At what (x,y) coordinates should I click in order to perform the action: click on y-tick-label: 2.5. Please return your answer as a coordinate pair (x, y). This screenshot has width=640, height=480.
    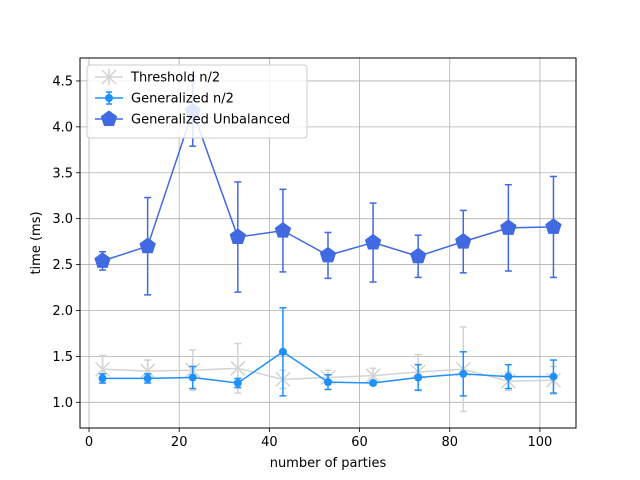
    Looking at the image, I should click on (62, 265).